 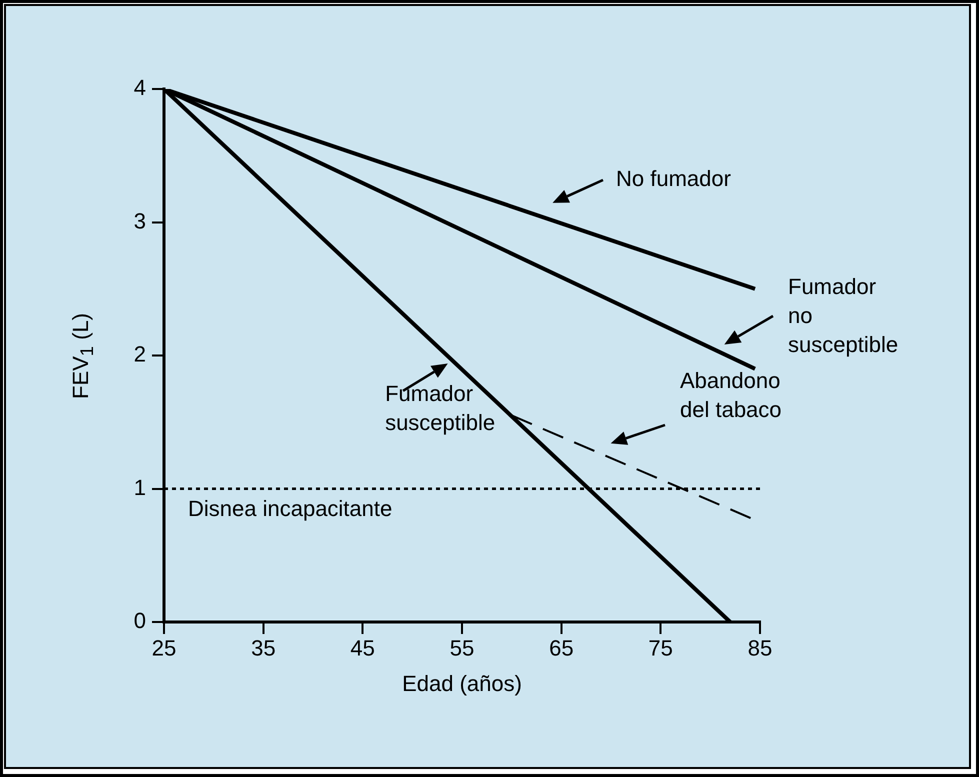 I want to click on y-tick-label: 0, so click(x=140, y=621).